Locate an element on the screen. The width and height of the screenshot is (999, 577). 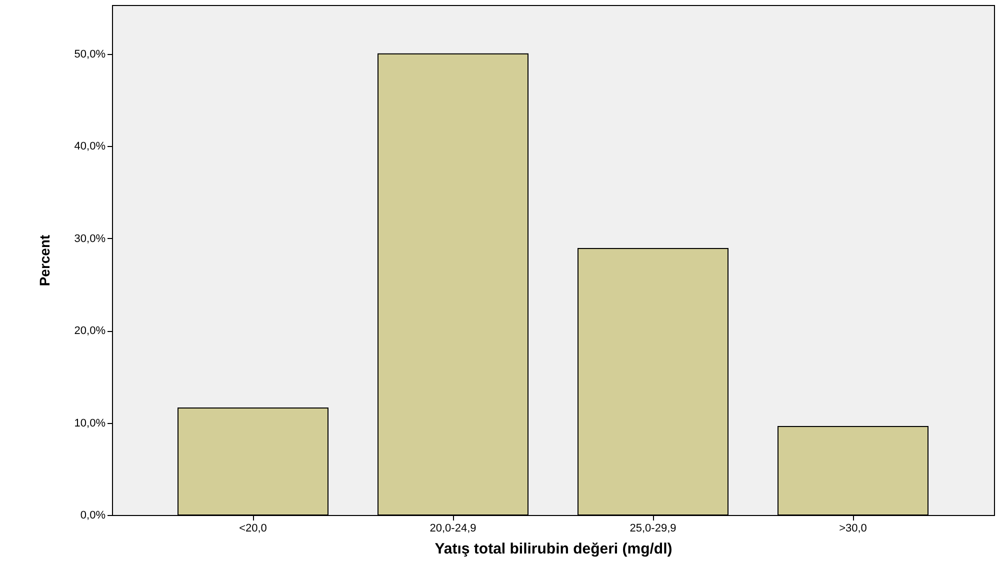
y-tick-label: 30,0% is located at coordinates (90, 238).